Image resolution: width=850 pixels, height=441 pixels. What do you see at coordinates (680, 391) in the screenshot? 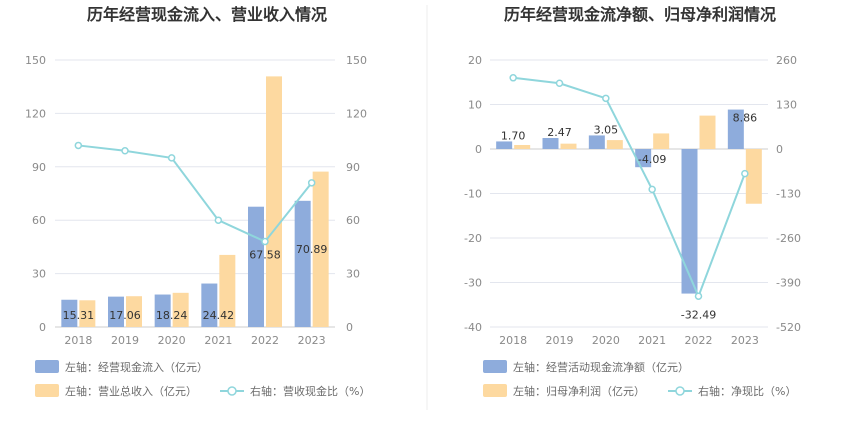
I see `chart2-legend-swatch-line-marker` at bounding box center [680, 391].